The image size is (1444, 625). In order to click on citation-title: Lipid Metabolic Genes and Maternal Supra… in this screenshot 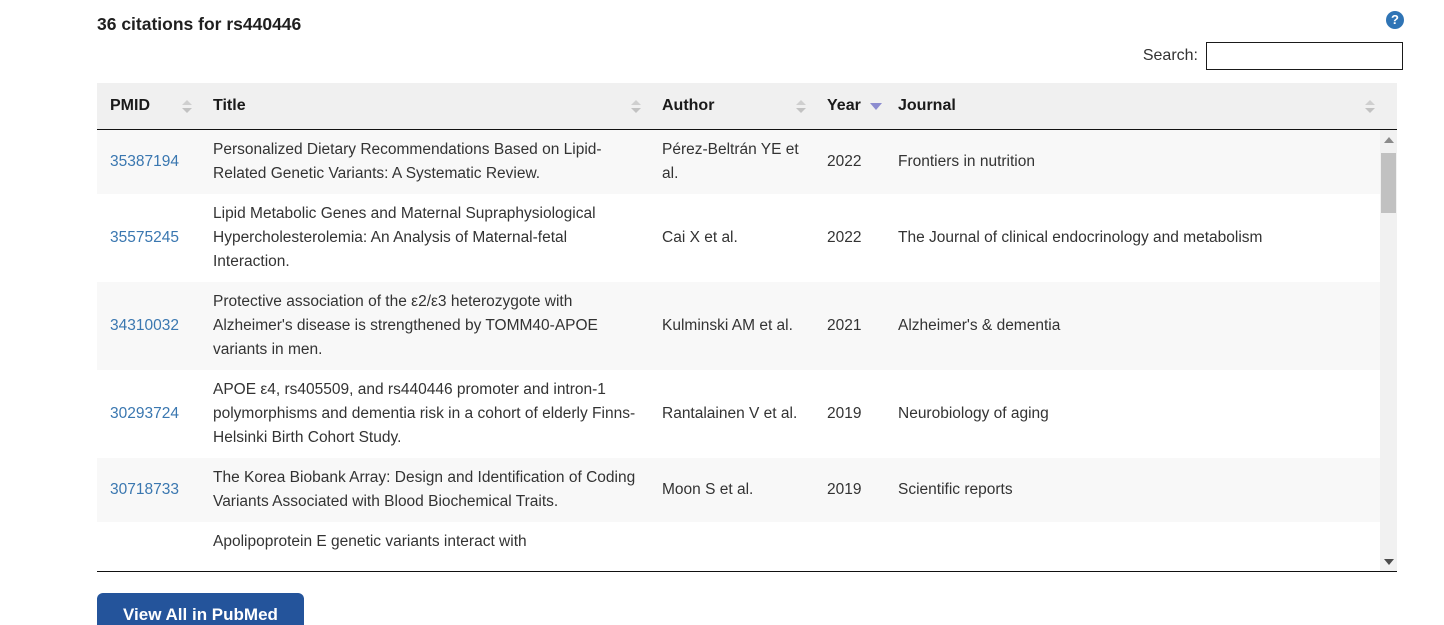, I will do `click(404, 237)`.